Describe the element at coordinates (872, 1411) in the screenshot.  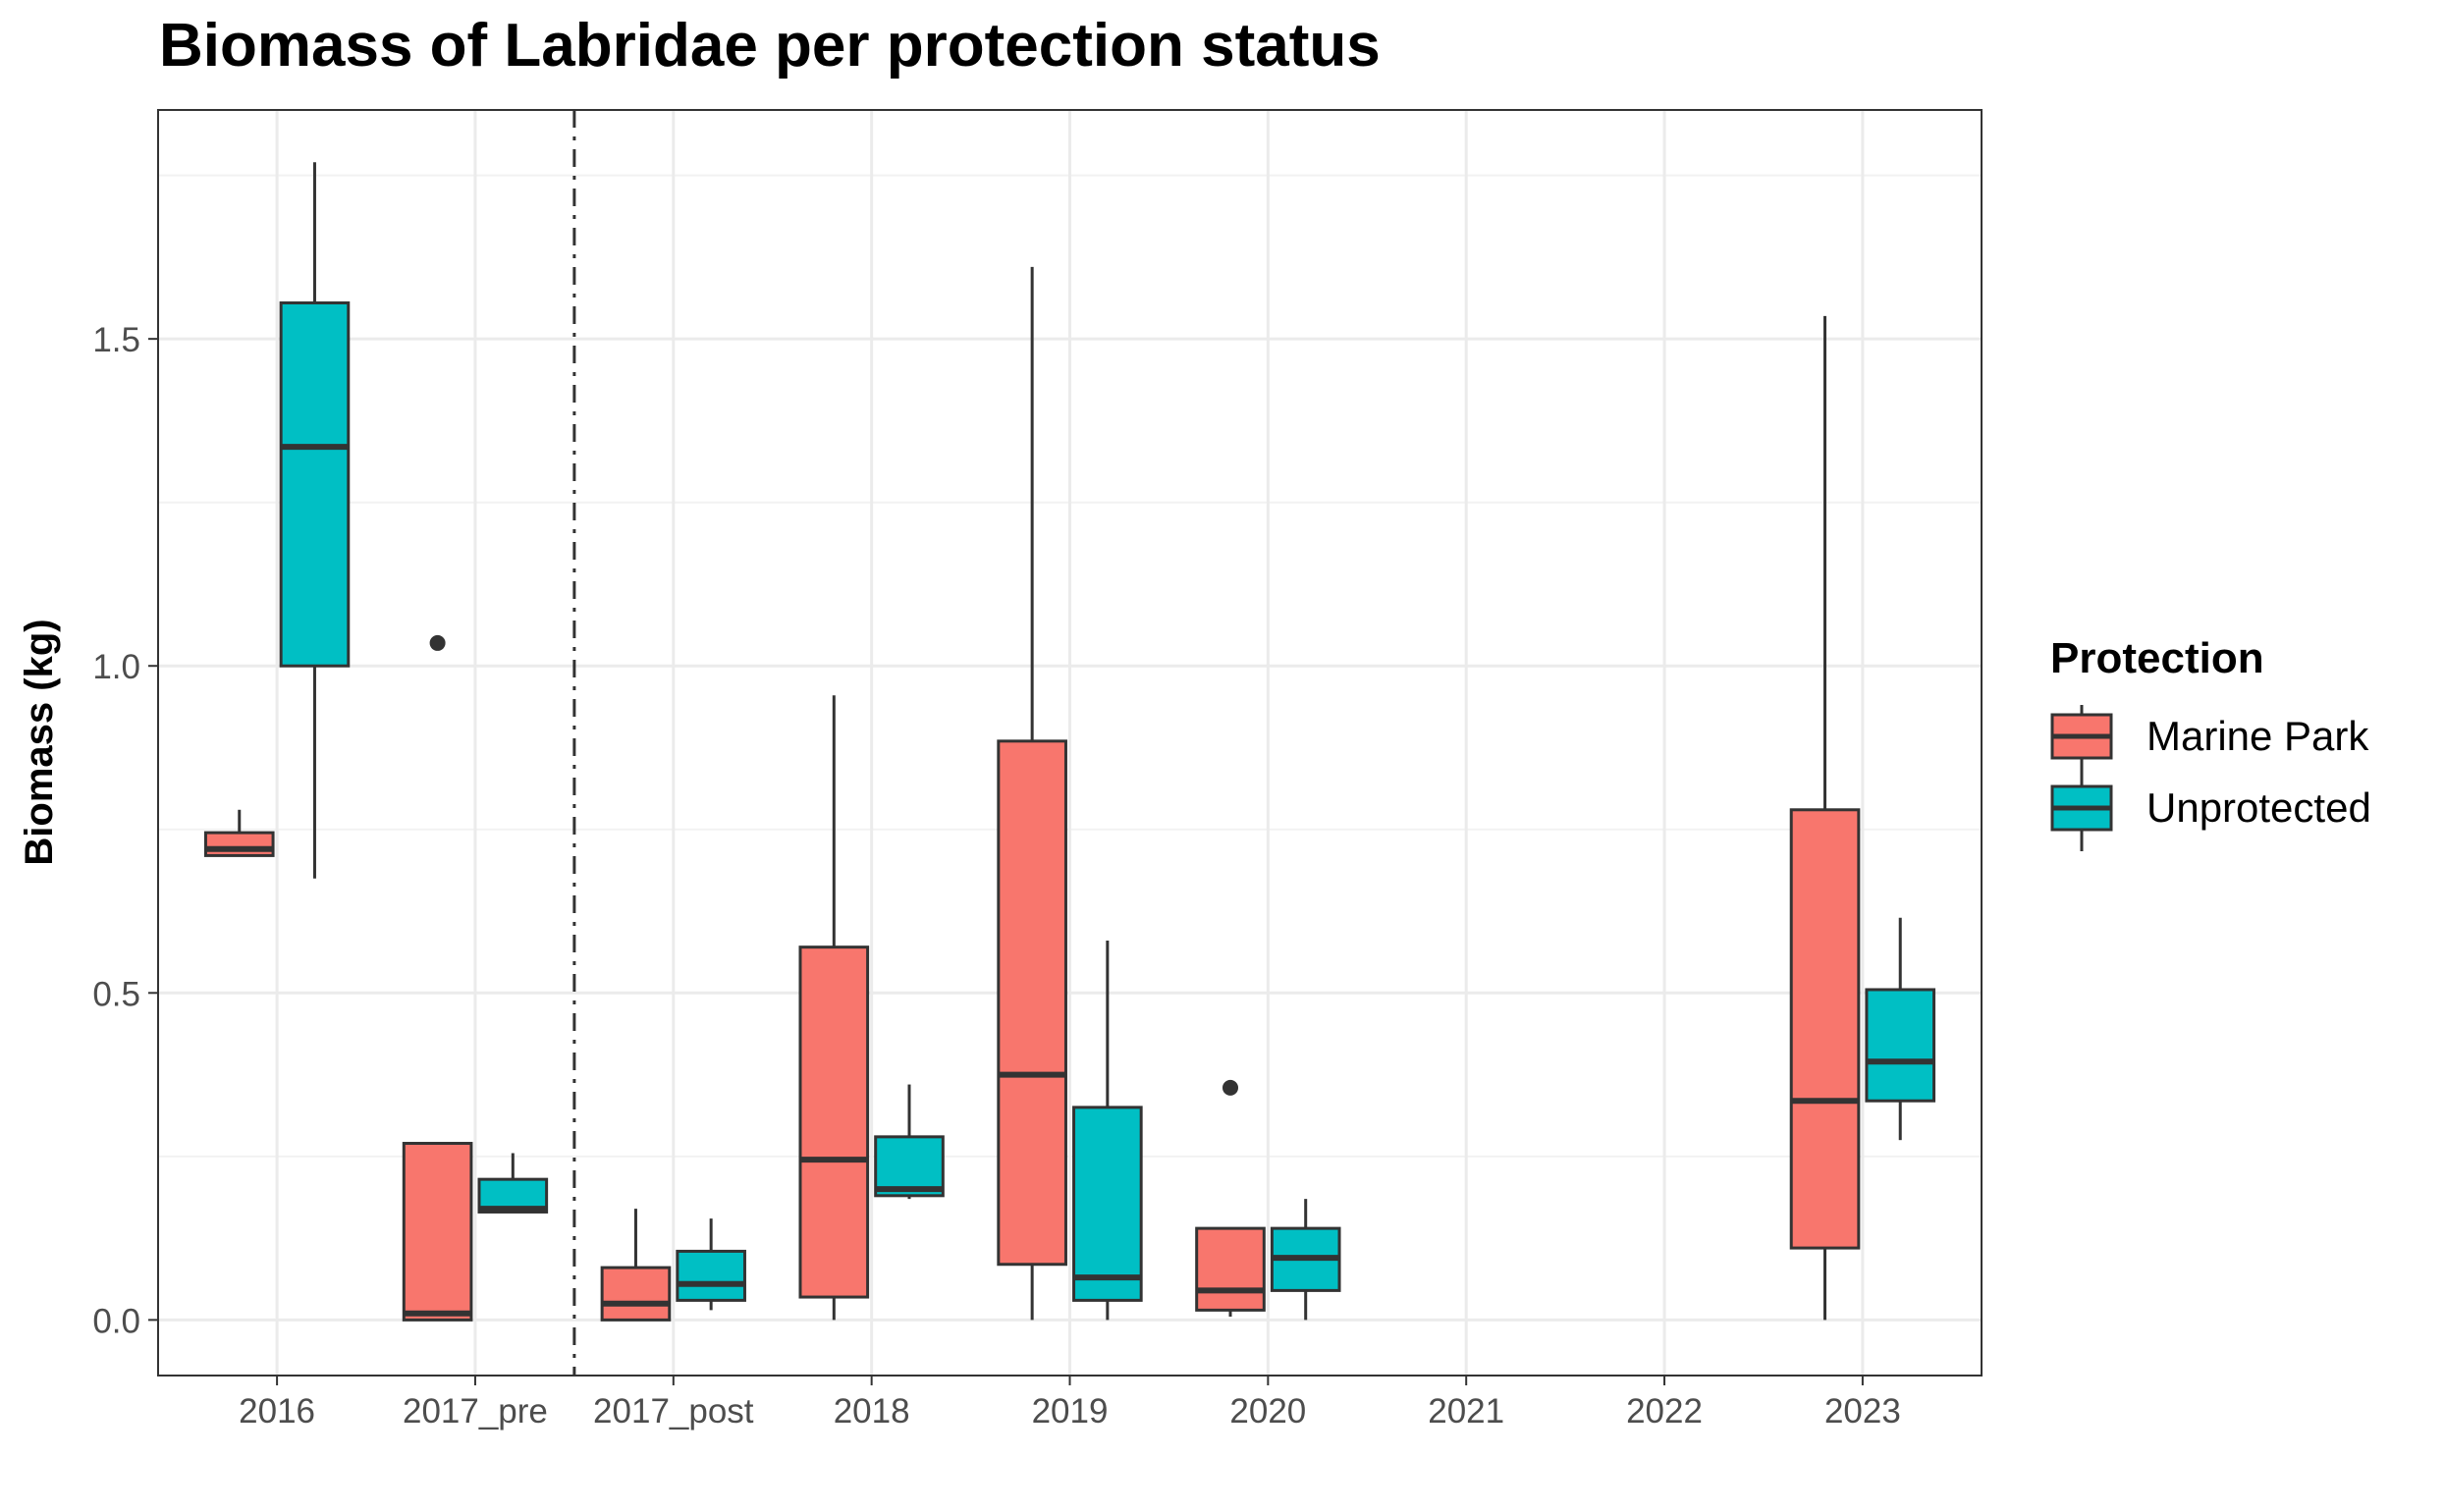
I see `x-tick-label: 2018` at that location.